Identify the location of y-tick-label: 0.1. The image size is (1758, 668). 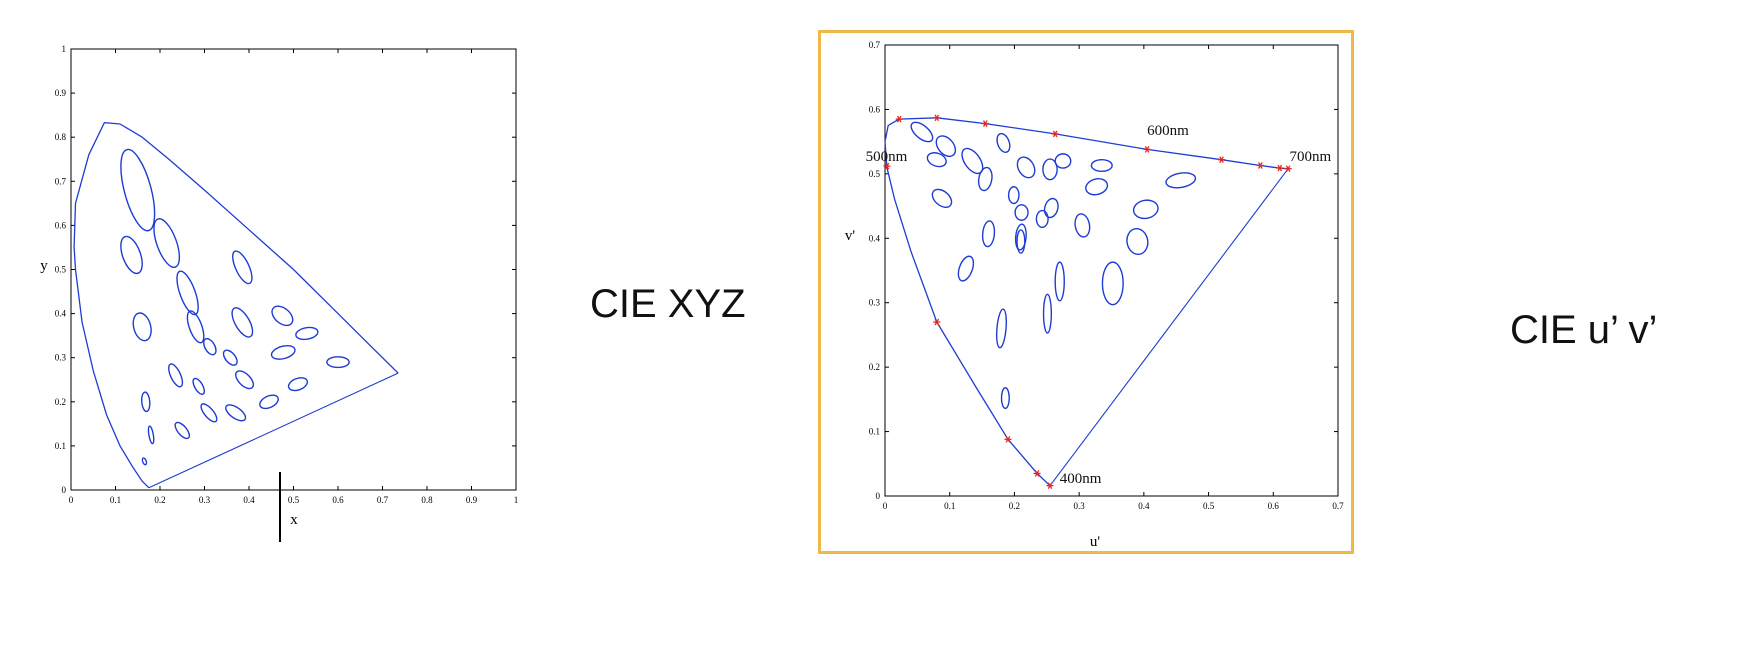
(874, 432).